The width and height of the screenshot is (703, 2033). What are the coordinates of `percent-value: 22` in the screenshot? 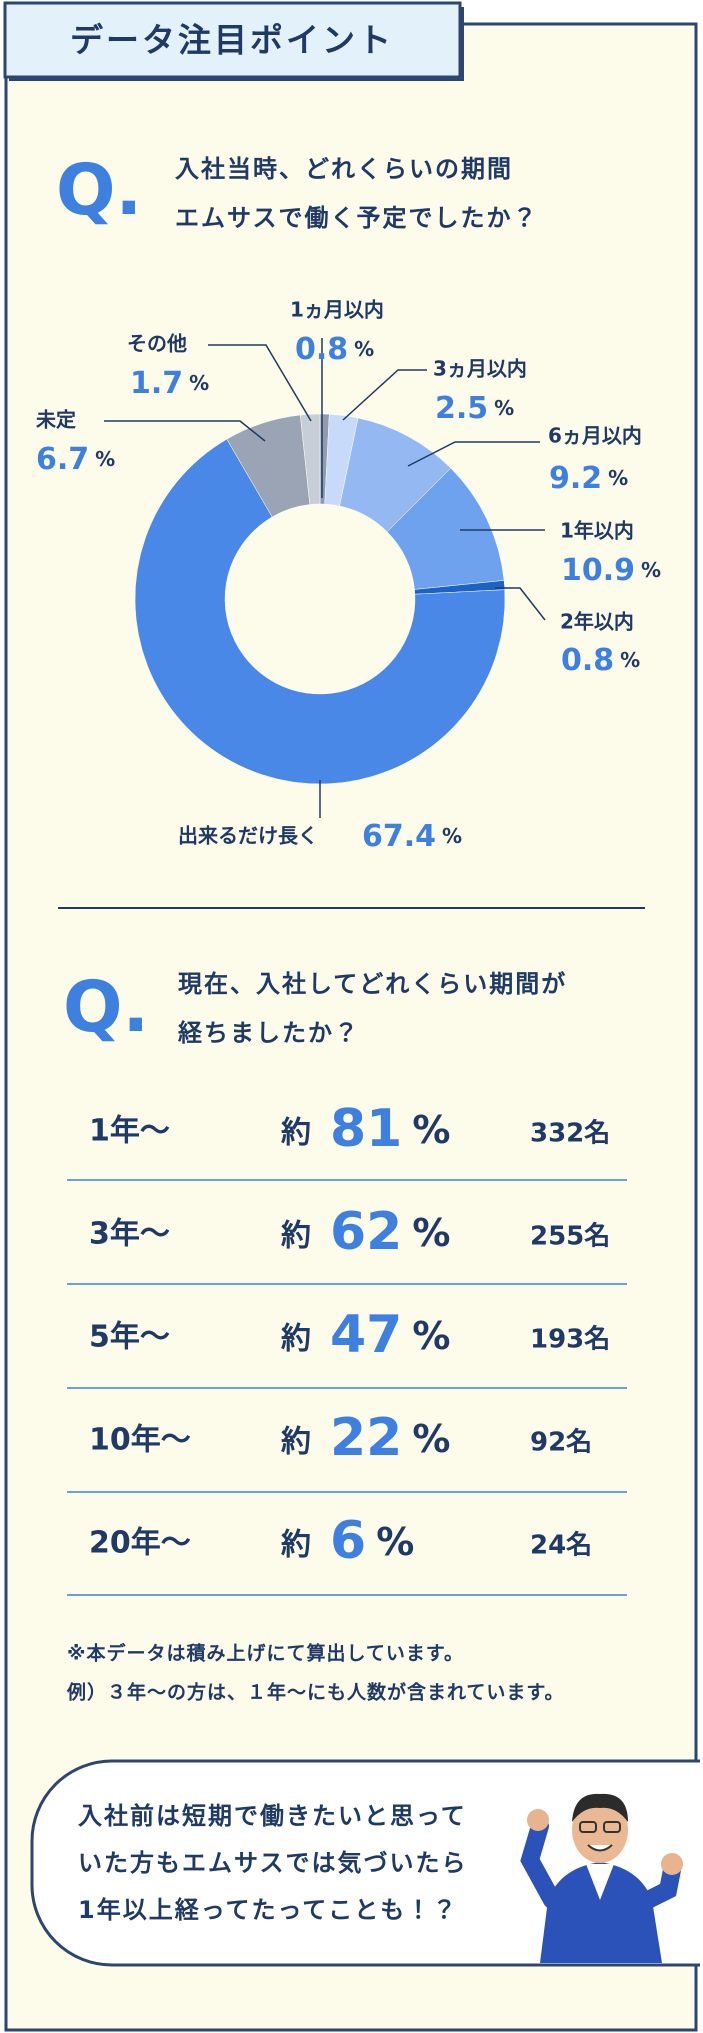 It's located at (366, 1438).